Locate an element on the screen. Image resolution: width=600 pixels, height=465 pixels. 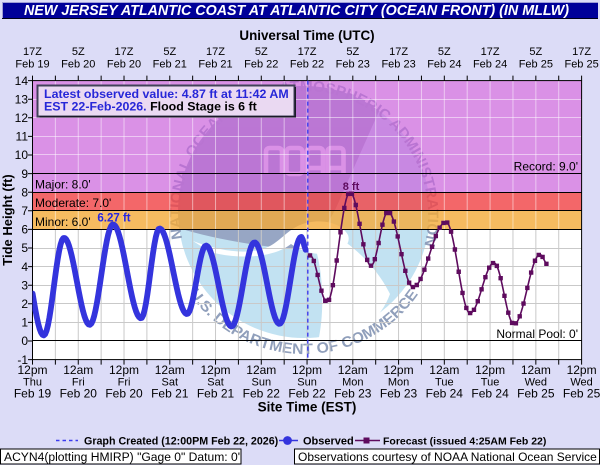
svg-text: 11 is located at coordinates (22, 137).